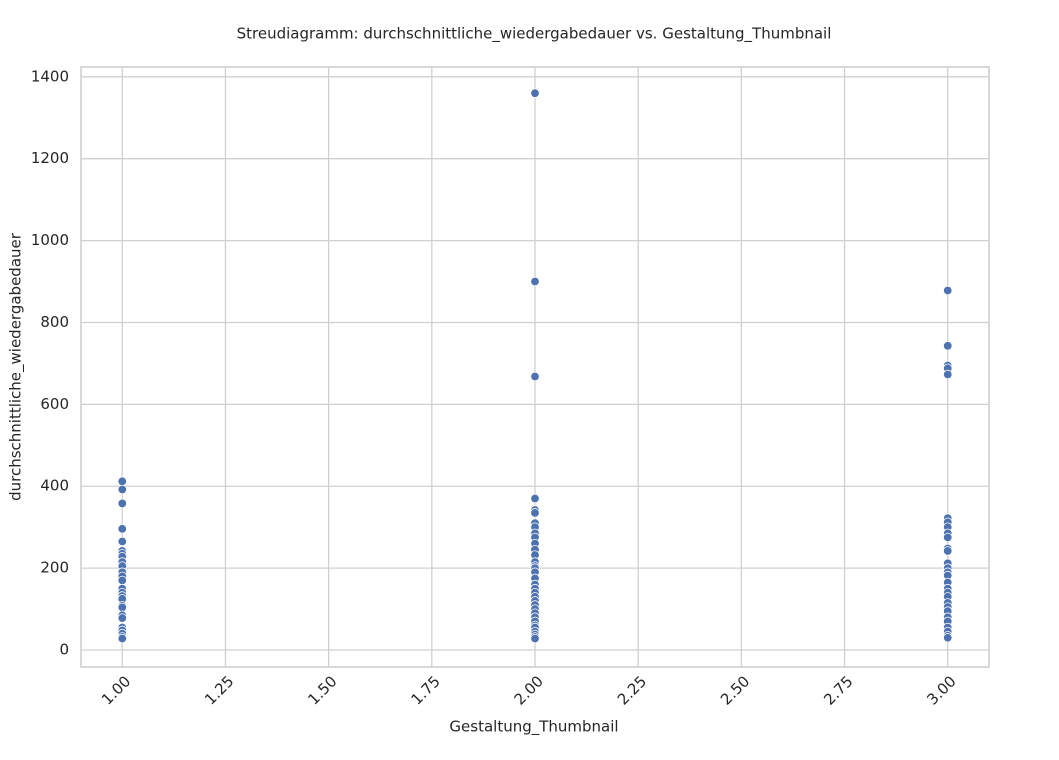 This screenshot has height=760, width=1059. I want to click on x-tick-label: 1.00, so click(116, 690).